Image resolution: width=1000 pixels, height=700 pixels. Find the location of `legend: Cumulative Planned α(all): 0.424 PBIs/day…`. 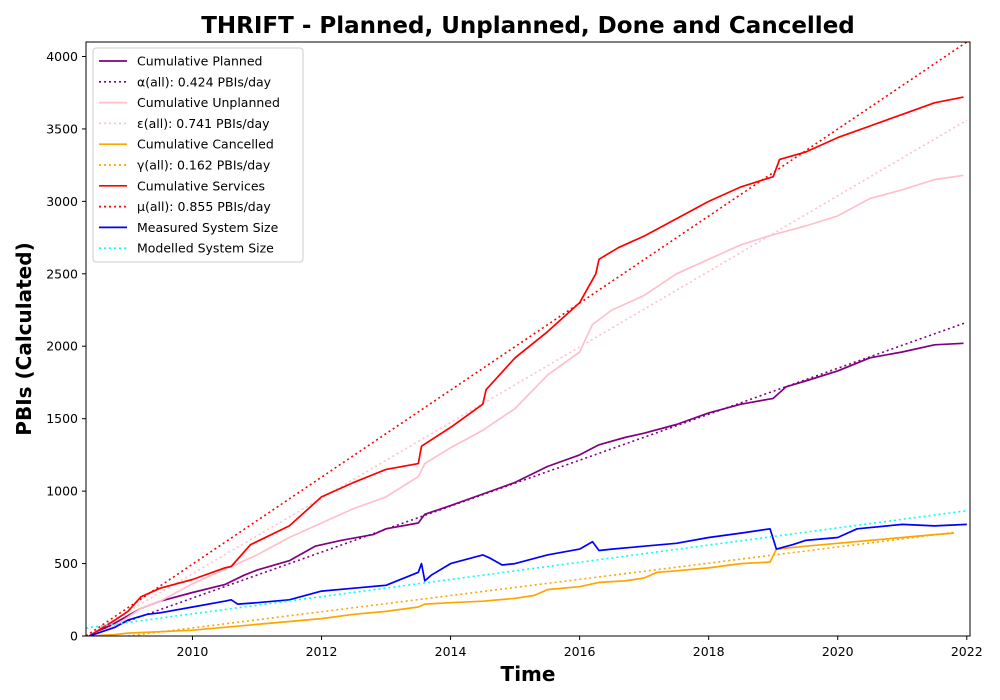

legend: Cumulative Planned α(all): 0.424 PBIs/day… is located at coordinates (198, 155).